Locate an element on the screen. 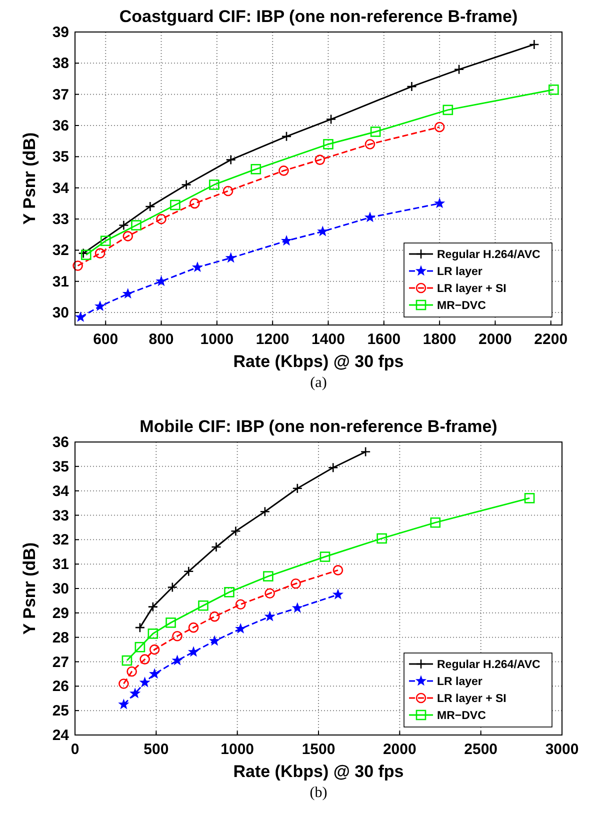  y-tick-label: 38 is located at coordinates (60, 63).